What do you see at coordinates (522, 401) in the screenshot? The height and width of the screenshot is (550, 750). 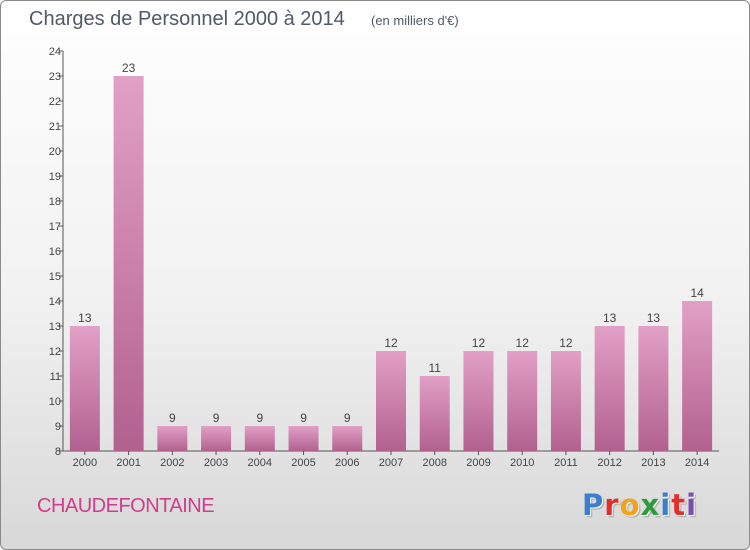 I see `bar-2010` at bounding box center [522, 401].